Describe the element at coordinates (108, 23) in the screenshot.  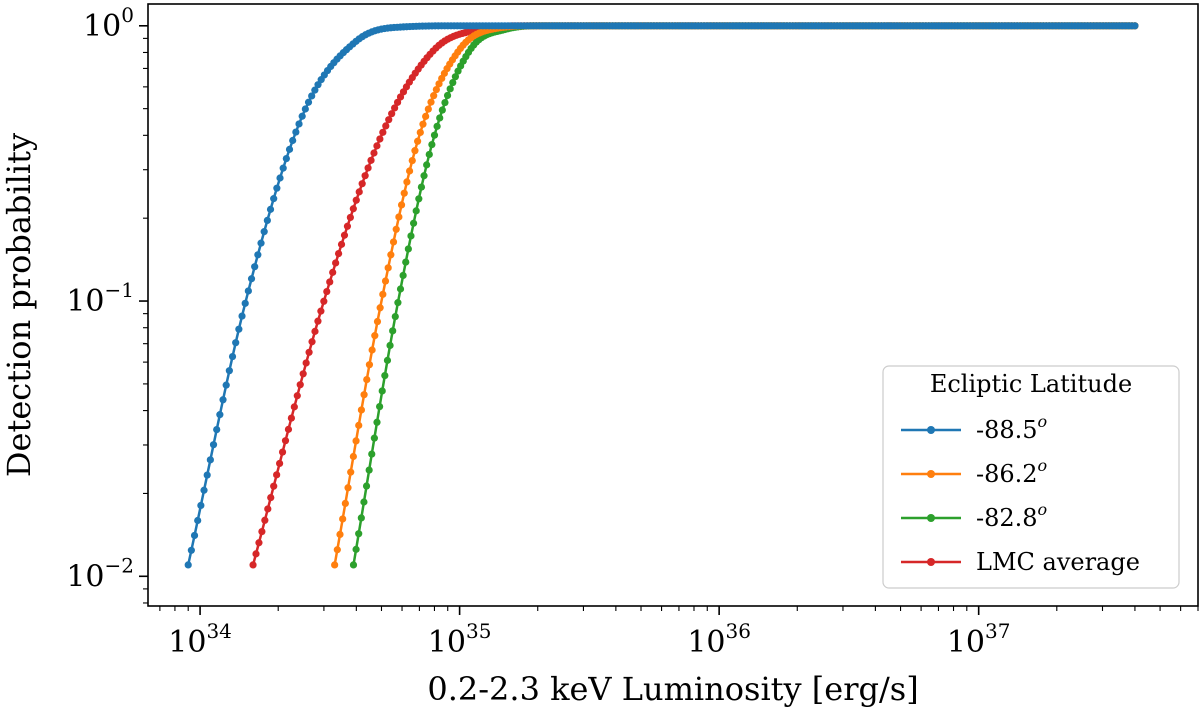
I see `y-tick-label: 100` at that location.